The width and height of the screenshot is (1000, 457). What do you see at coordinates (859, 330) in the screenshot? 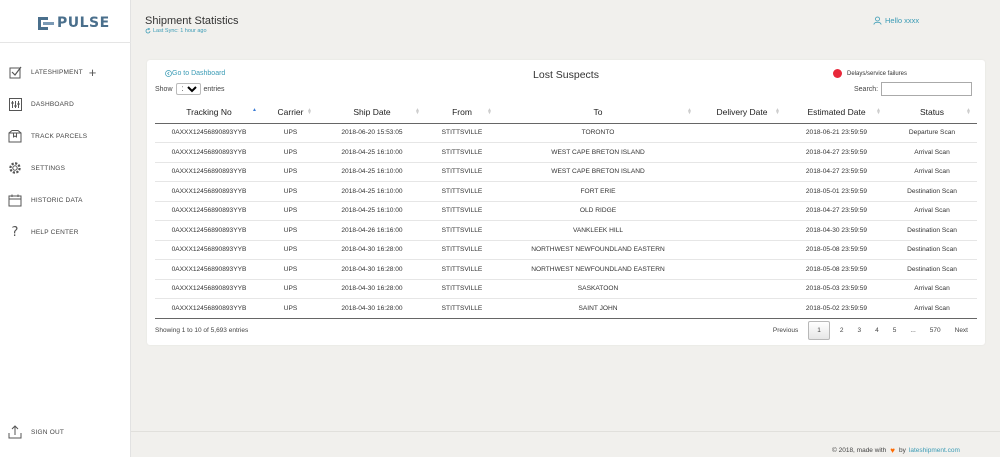
I see `page-button-3: 3` at bounding box center [859, 330].